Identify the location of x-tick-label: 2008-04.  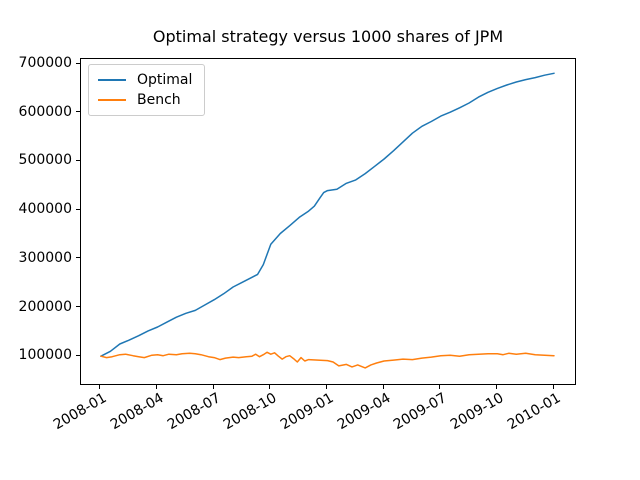
(137, 412).